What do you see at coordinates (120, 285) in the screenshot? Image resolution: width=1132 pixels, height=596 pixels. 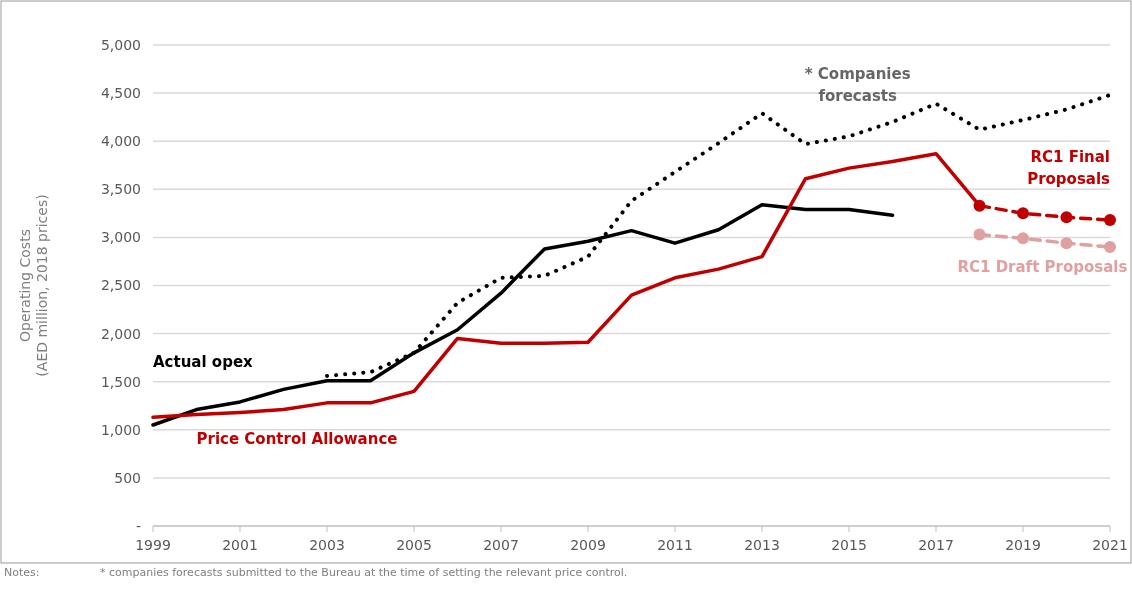 I see `y-tick-label: 2,500` at bounding box center [120, 285].